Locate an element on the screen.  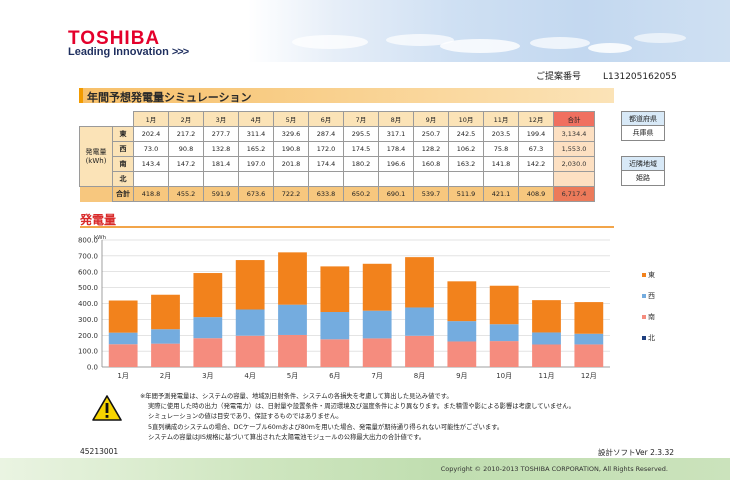
row-total-cell: 2,030.0 is located at coordinates (574, 164).